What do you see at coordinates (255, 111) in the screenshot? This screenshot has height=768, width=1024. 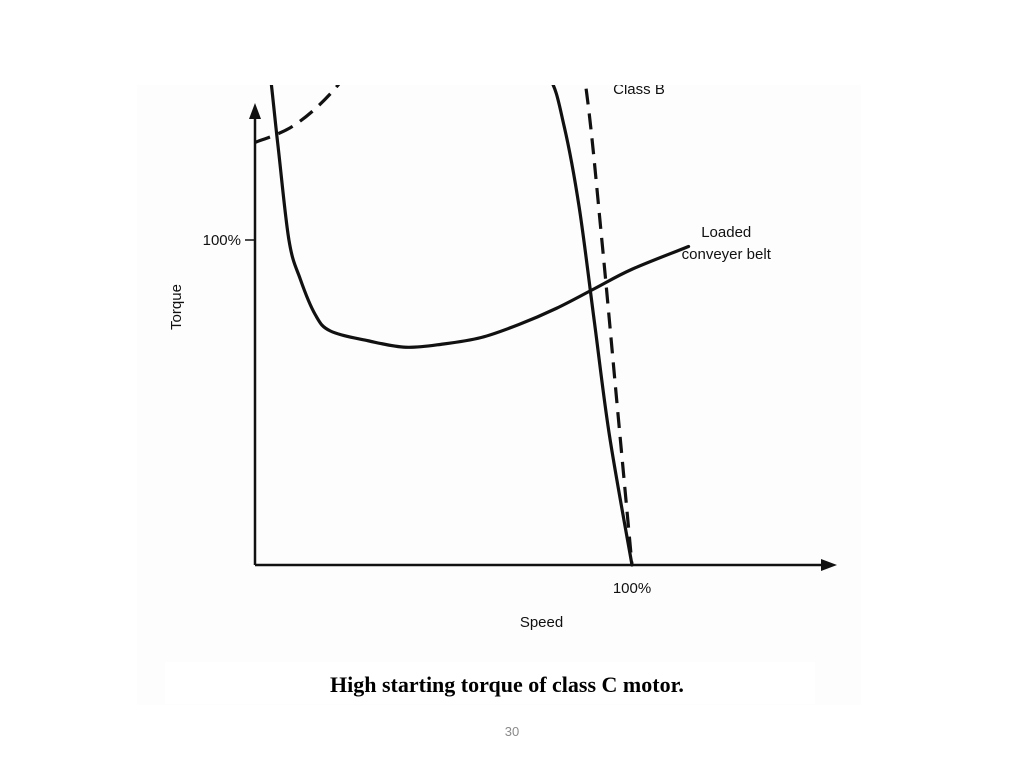 I see `y-axis-arrow` at bounding box center [255, 111].